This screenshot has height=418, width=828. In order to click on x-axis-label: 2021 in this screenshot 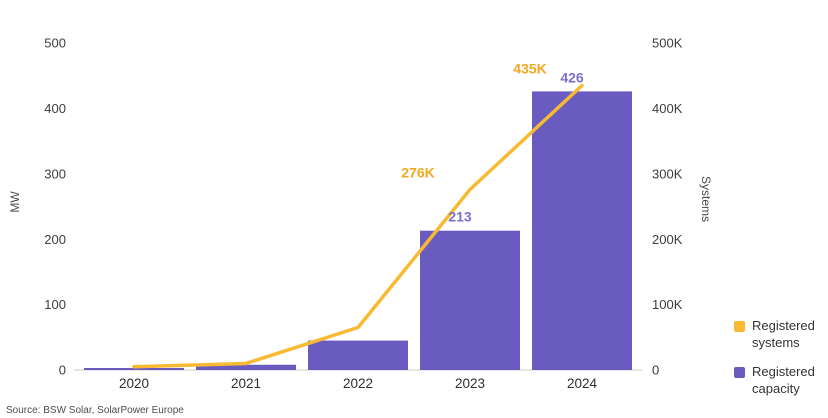, I will do `click(246, 383)`.